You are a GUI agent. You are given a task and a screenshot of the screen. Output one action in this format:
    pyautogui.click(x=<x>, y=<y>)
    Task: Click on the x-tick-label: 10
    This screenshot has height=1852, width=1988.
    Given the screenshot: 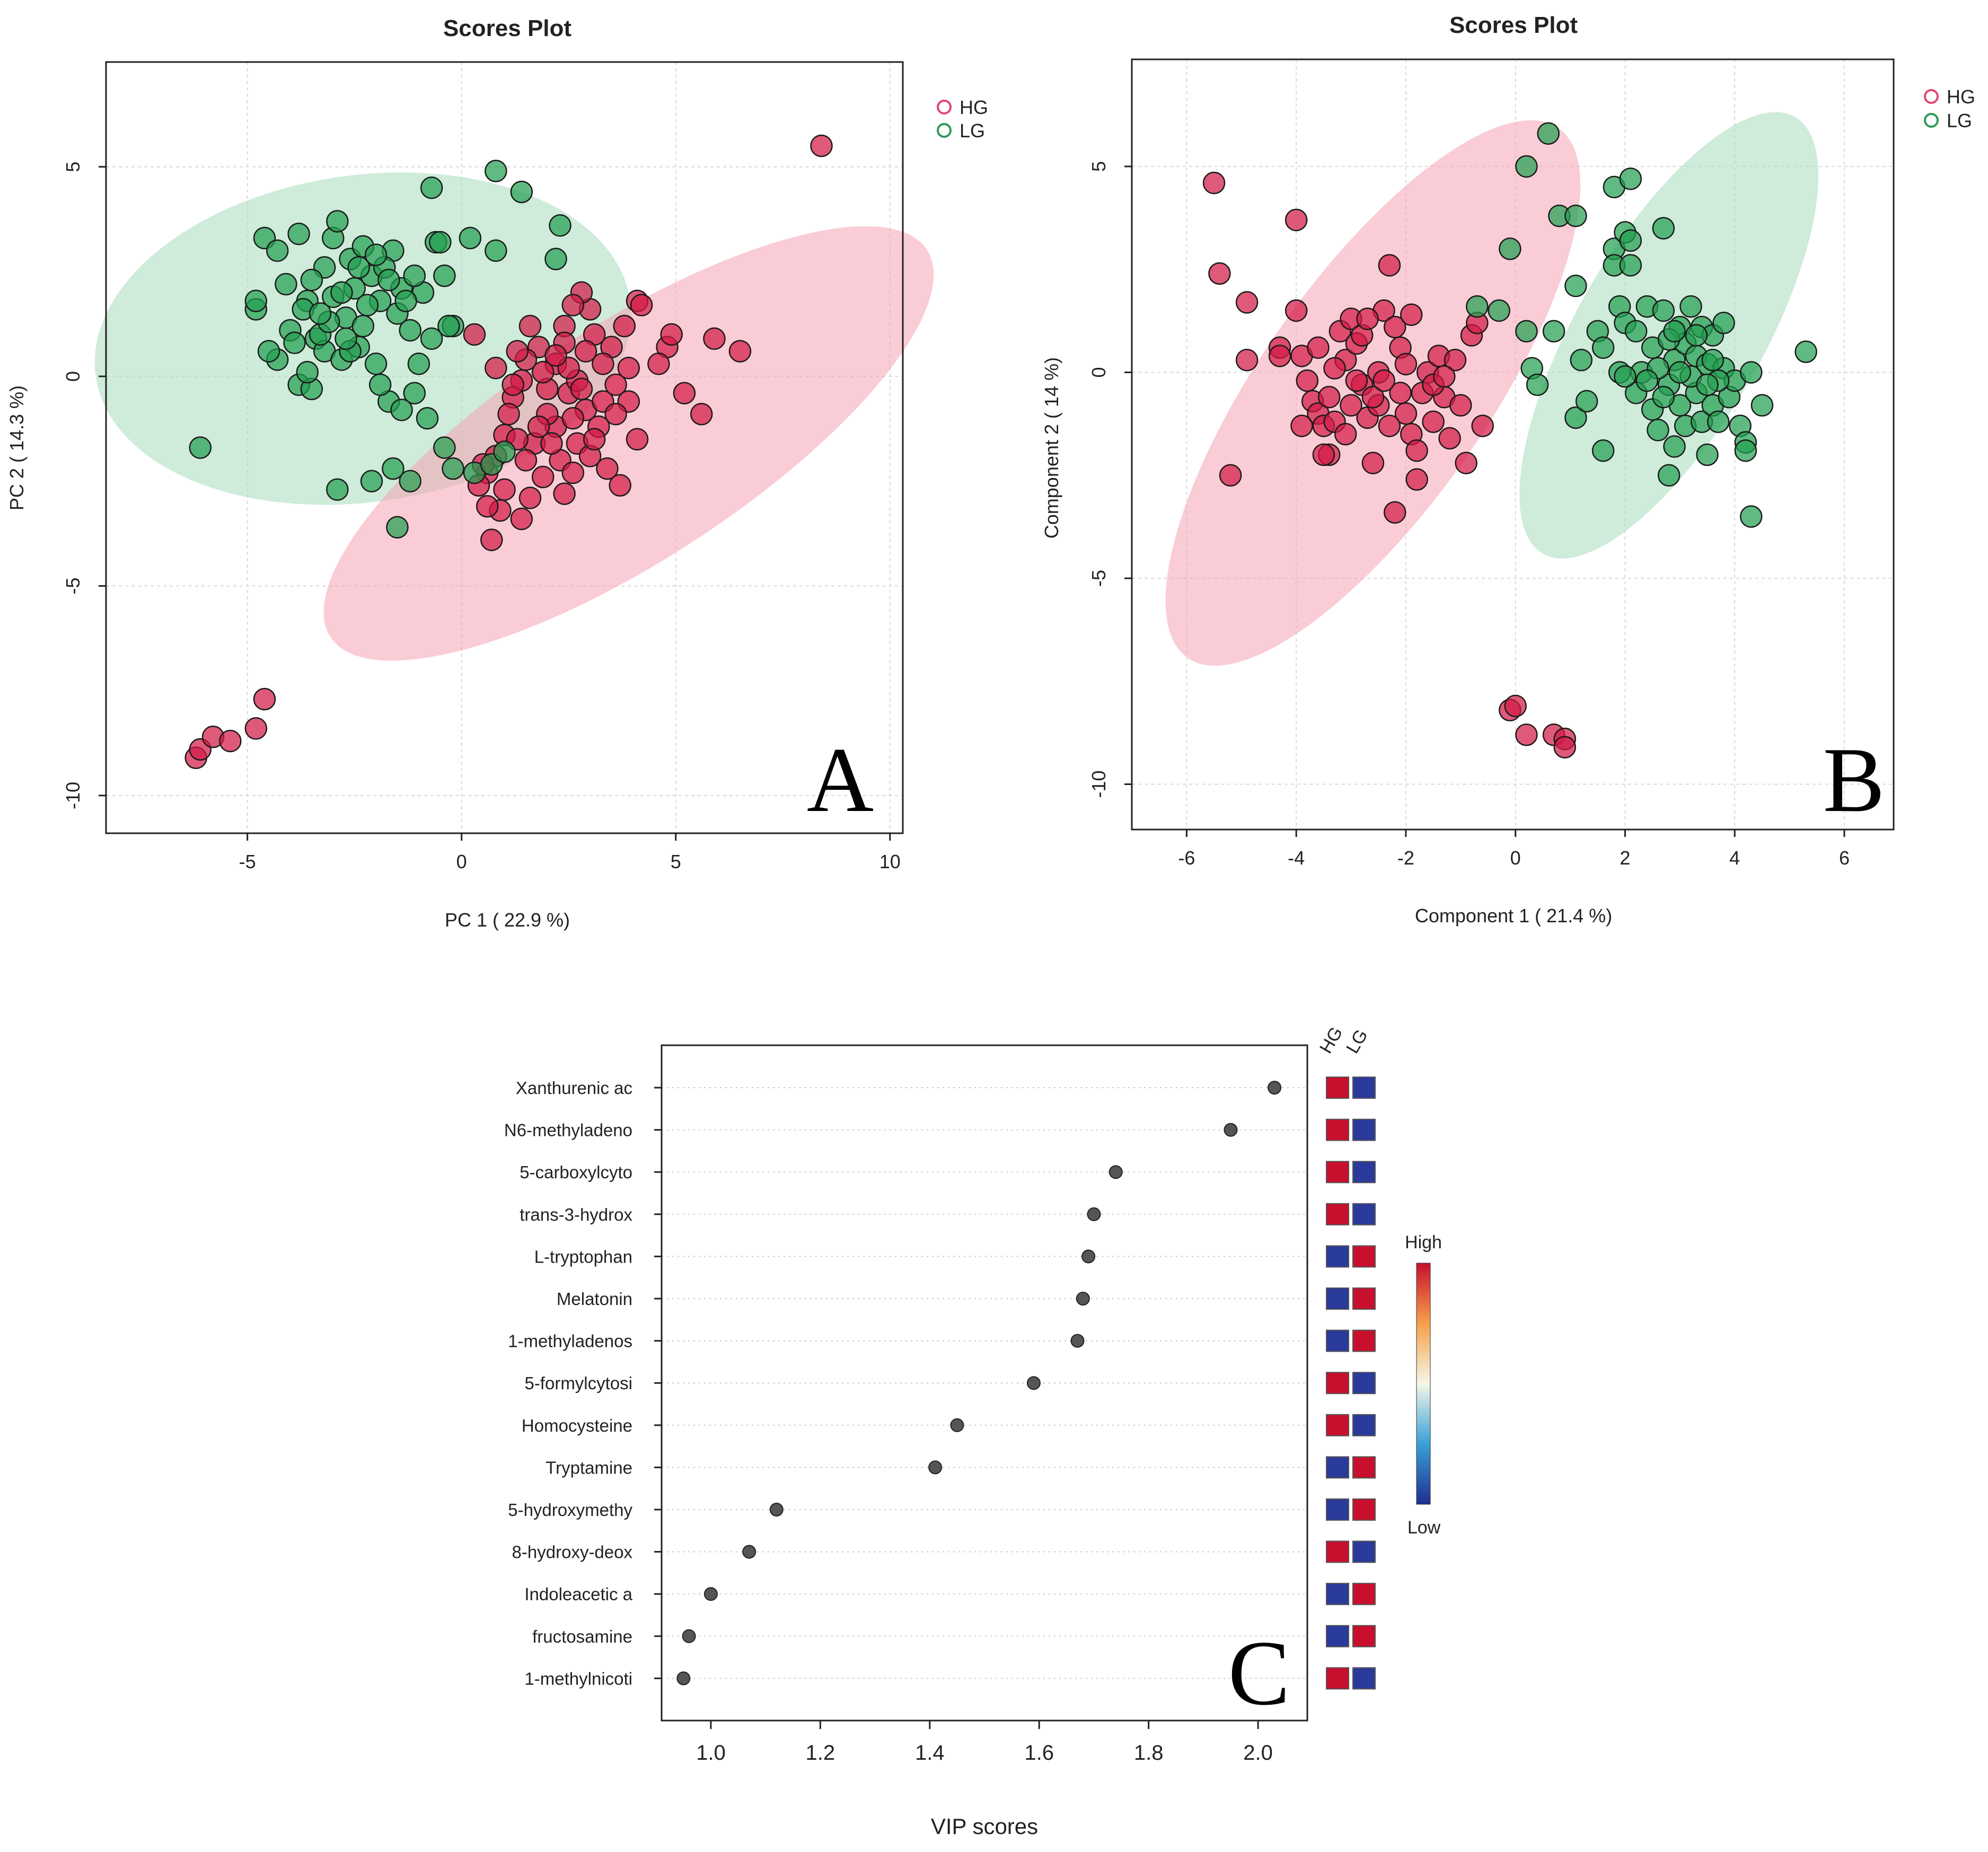 What is the action you would take?
    pyautogui.click(x=890, y=861)
    